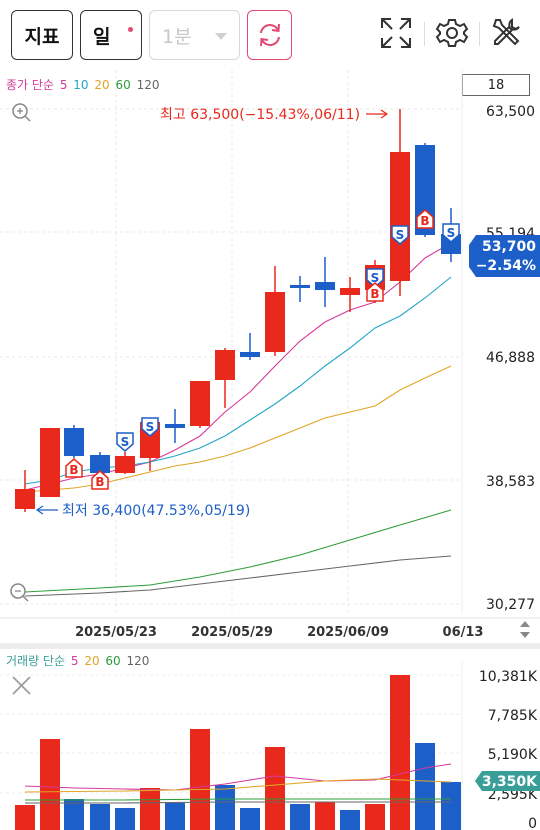  What do you see at coordinates (508, 677) in the screenshot?
I see `volume-tick: 10,381K` at bounding box center [508, 677].